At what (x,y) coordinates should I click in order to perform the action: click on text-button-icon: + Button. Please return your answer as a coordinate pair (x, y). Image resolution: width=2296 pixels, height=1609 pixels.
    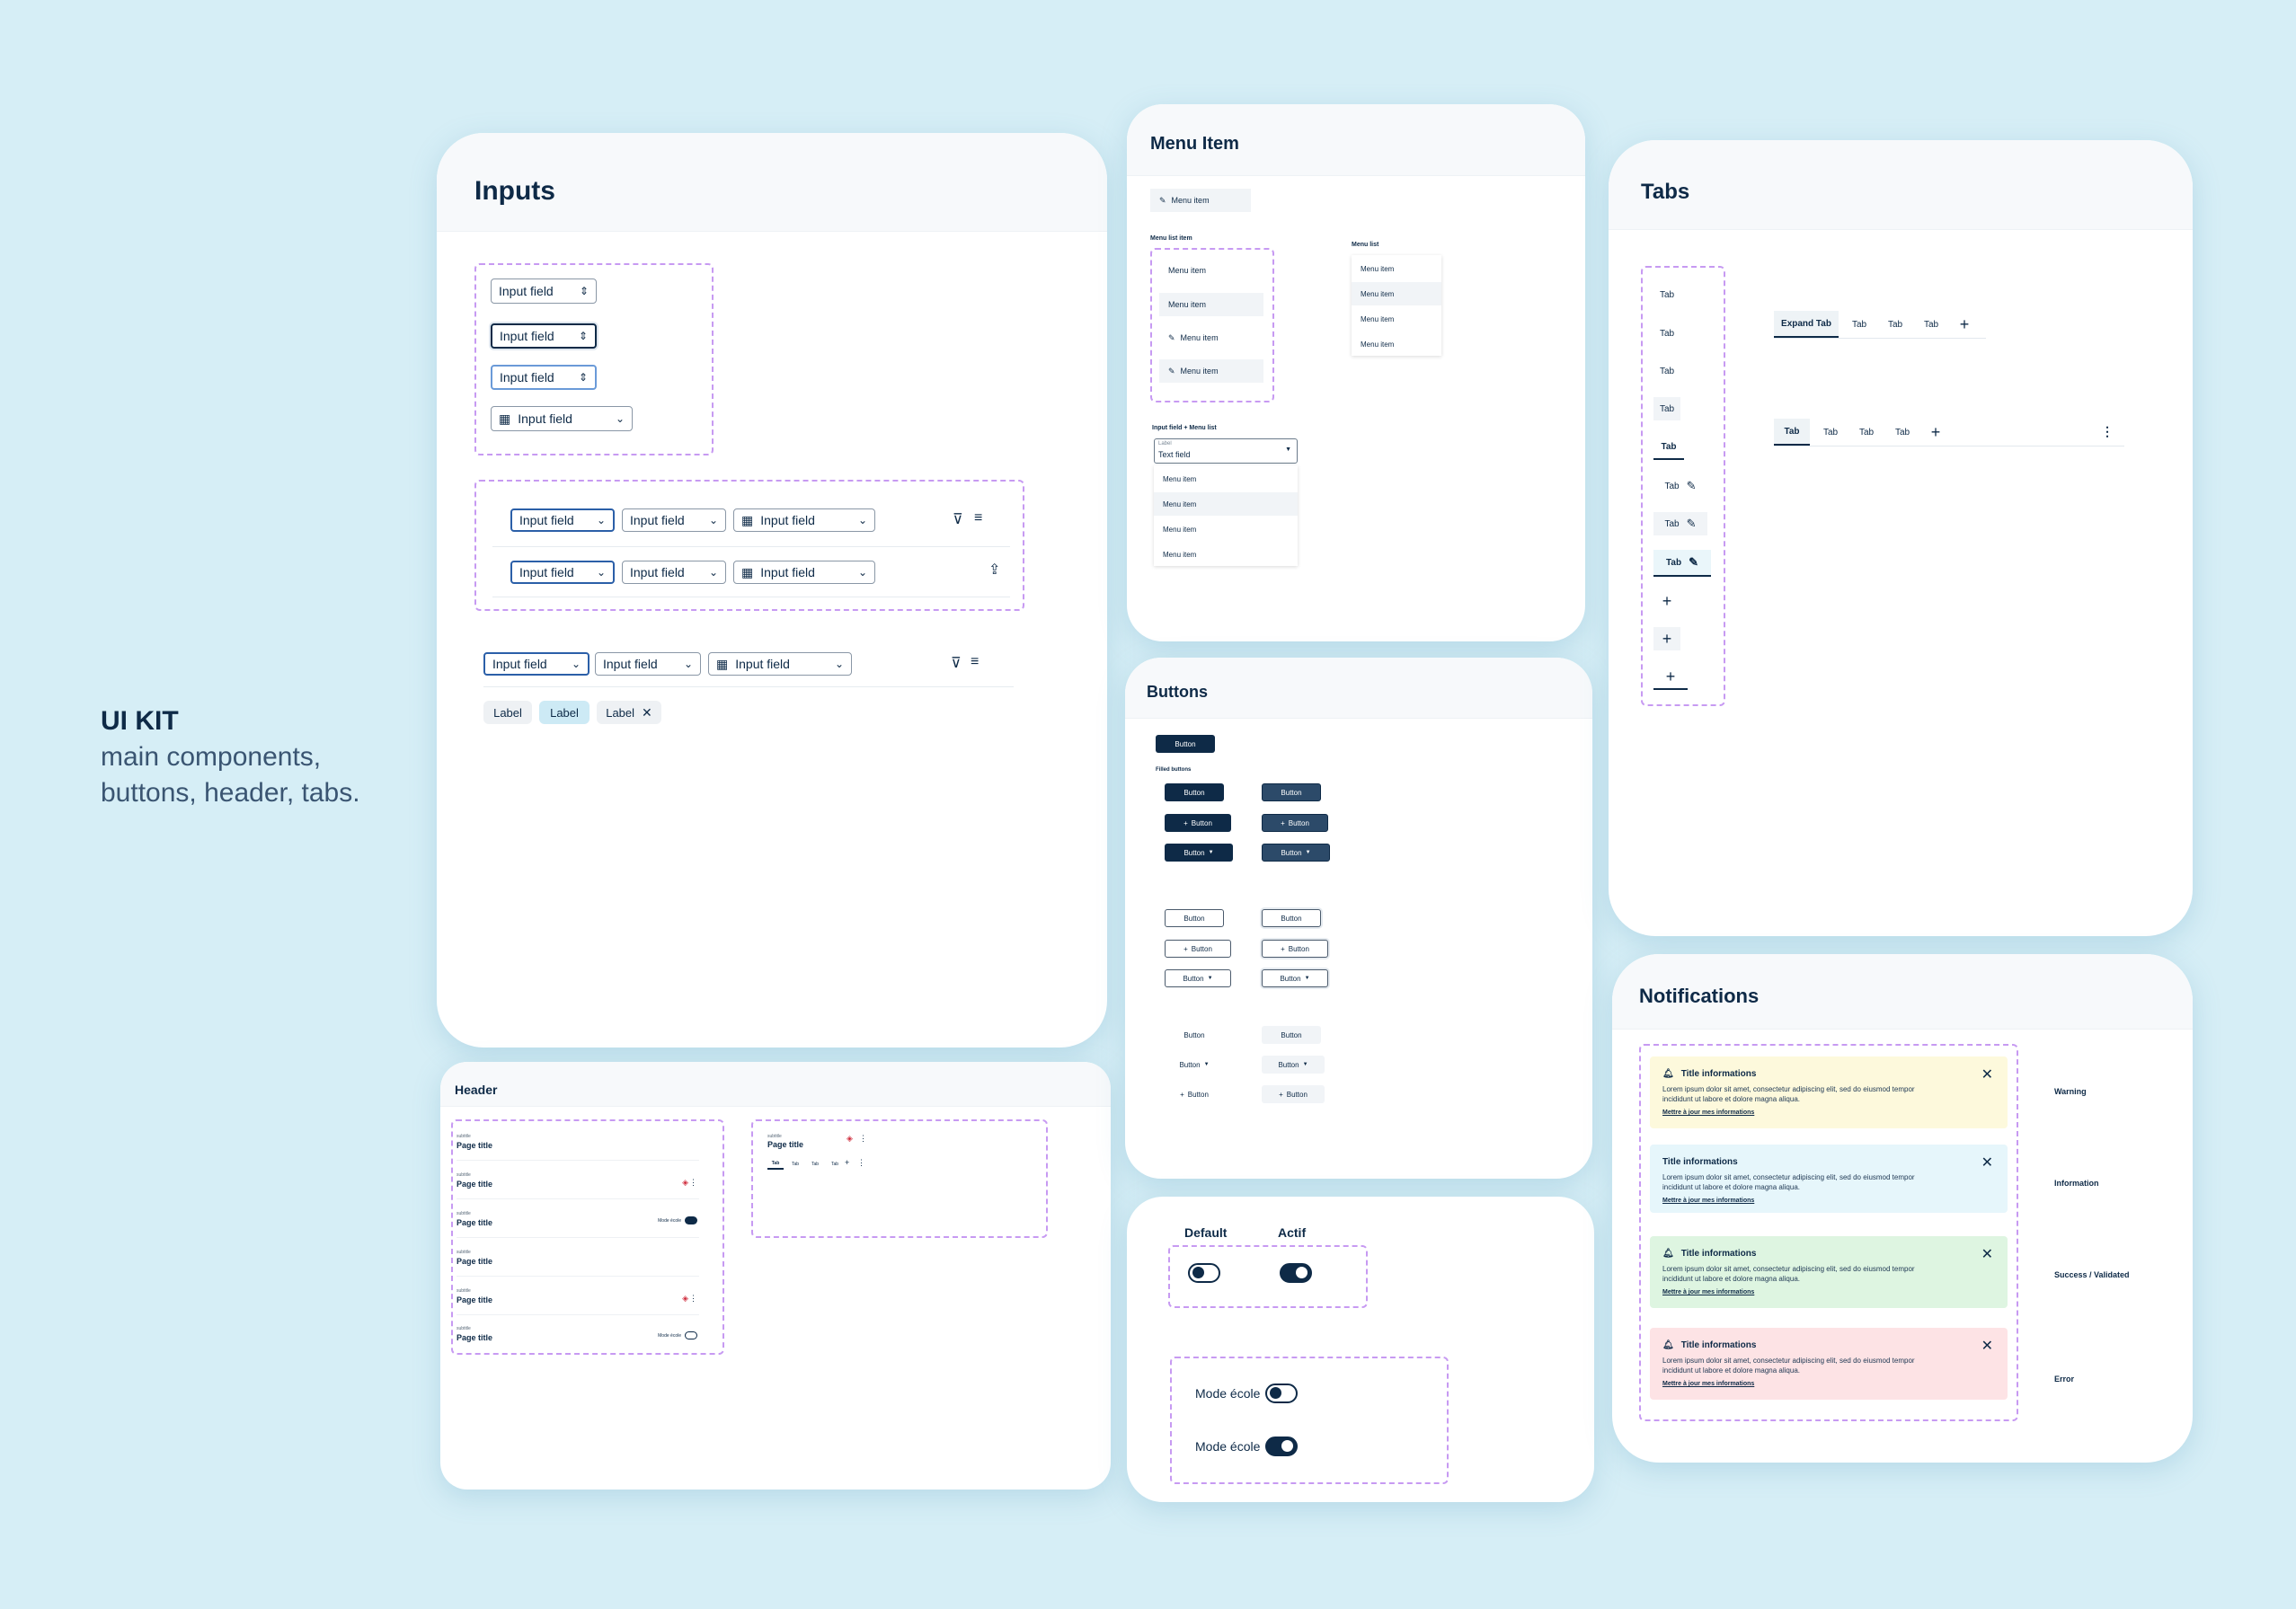
    Looking at the image, I should click on (1194, 1094).